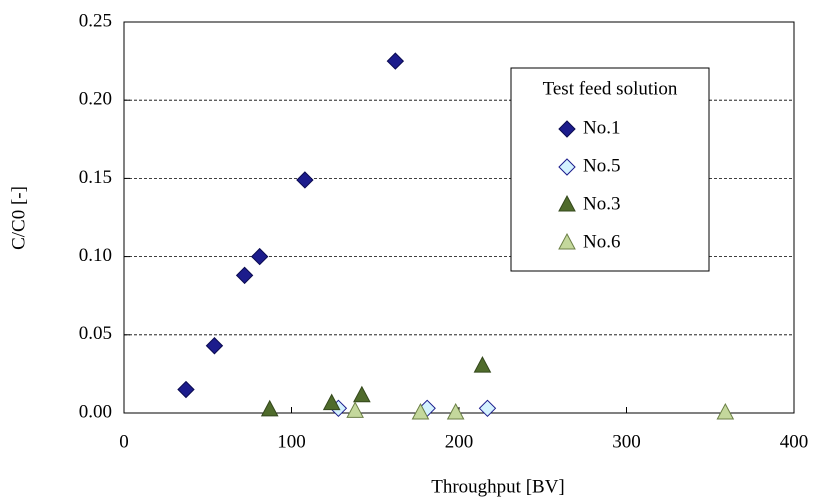  I want to click on legend-label: No.3, so click(601, 203).